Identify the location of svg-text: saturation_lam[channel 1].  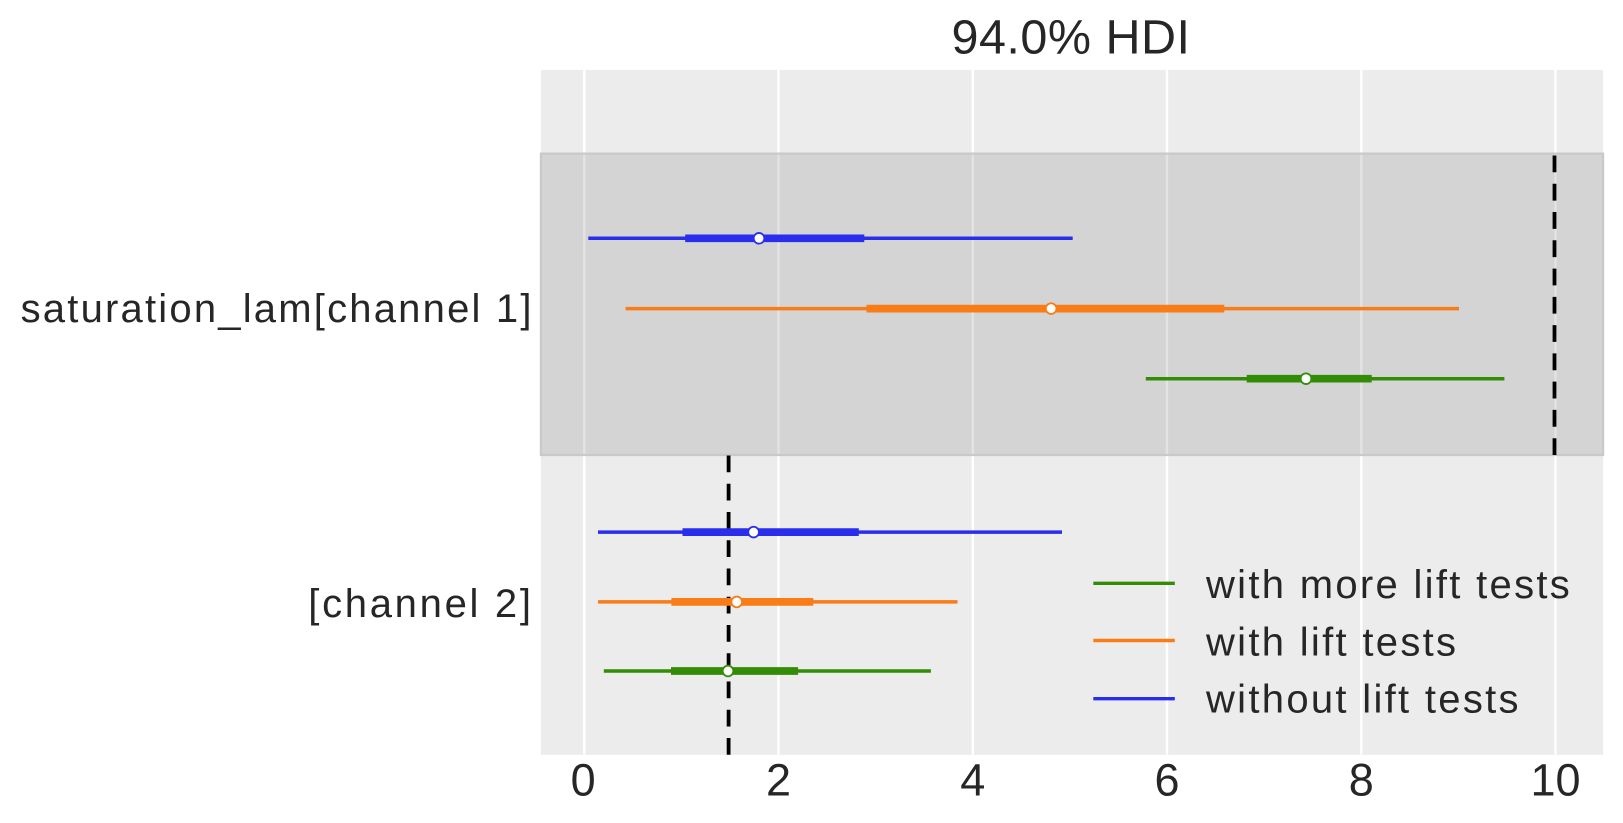
(277, 309).